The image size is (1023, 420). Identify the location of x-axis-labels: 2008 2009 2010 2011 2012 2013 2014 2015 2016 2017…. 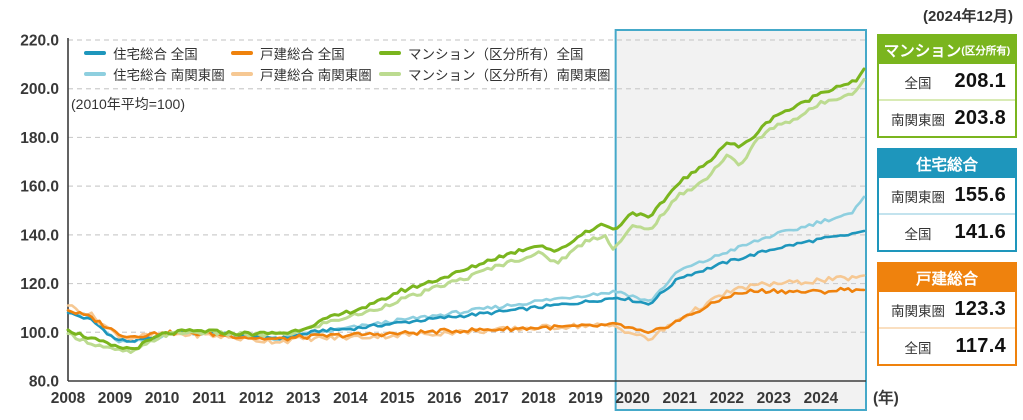
(475, 397).